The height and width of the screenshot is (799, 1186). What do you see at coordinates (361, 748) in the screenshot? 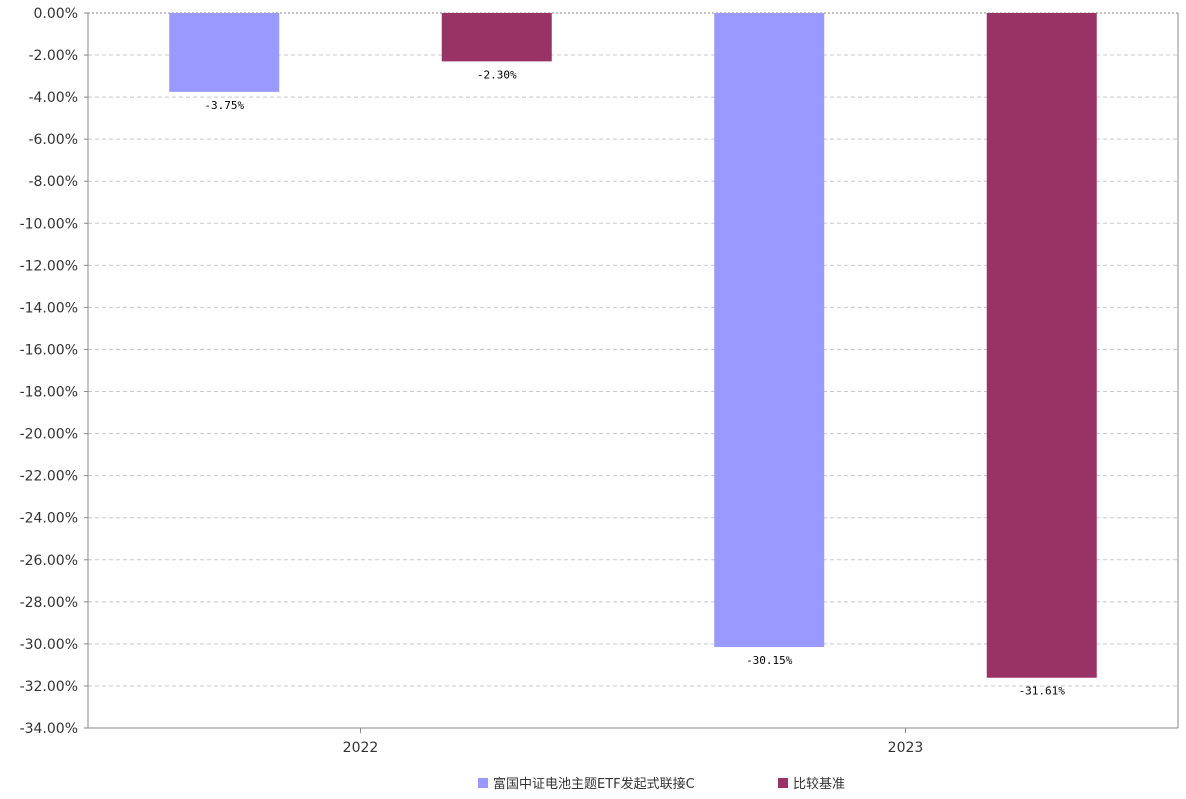
I see `x-tick-label: 2022` at bounding box center [361, 748].